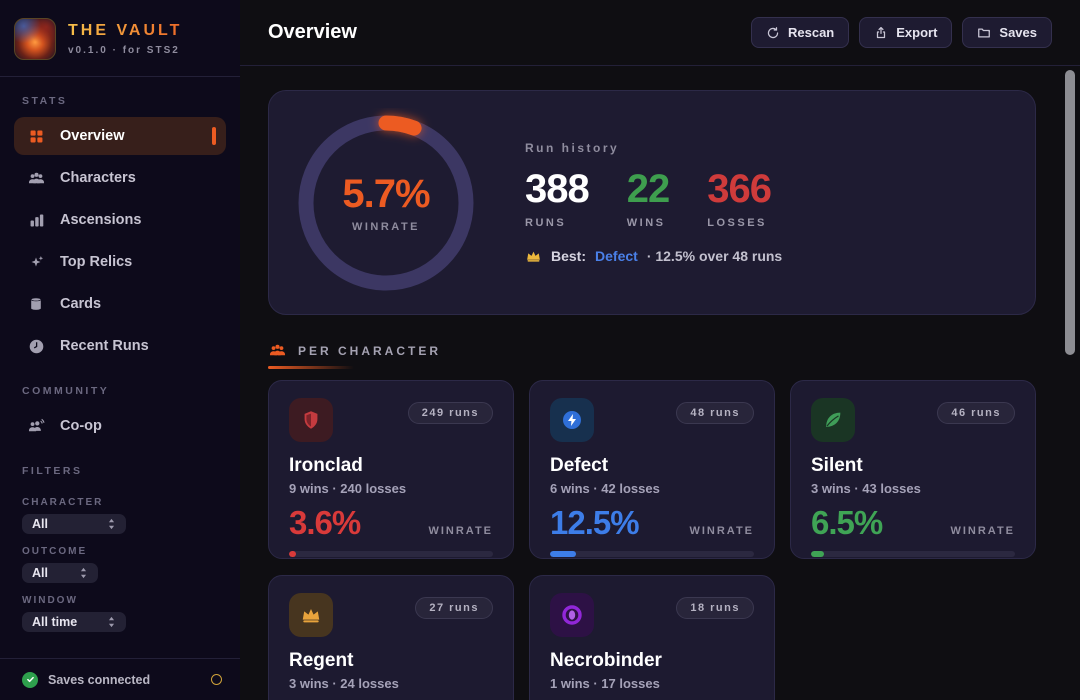  Describe the element at coordinates (216, 679) in the screenshot. I see `loading-spinner-icon` at that location.